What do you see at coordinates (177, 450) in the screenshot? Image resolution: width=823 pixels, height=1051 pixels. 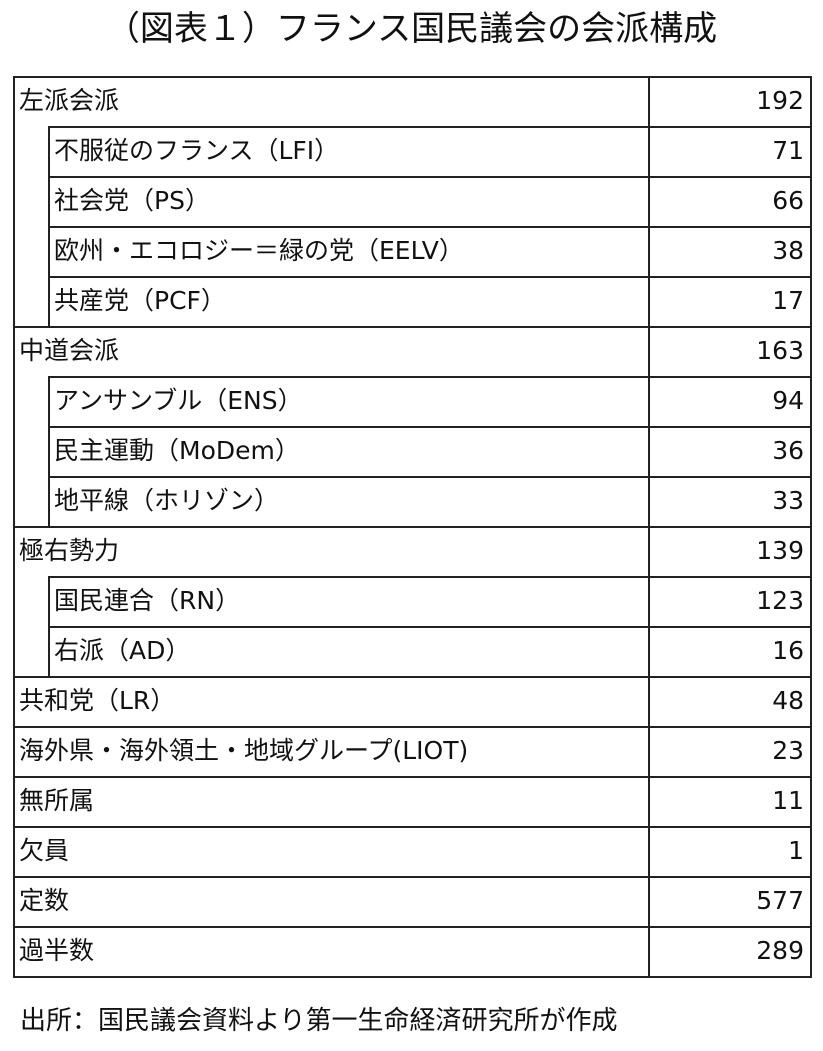 I see `row-label: 民主運動（MoDem）` at bounding box center [177, 450].